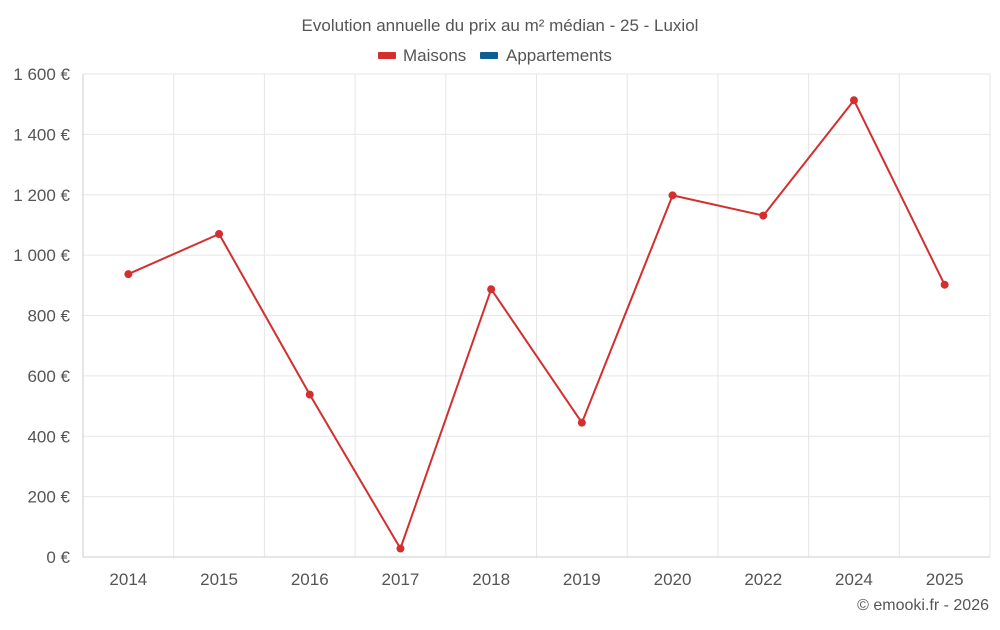 The width and height of the screenshot is (1000, 630). What do you see at coordinates (536, 579) in the screenshot?
I see `x-axis-tick-labels: 2014 2015 2016 2017 2018 2019 2020 2022 2024 2025` at bounding box center [536, 579].